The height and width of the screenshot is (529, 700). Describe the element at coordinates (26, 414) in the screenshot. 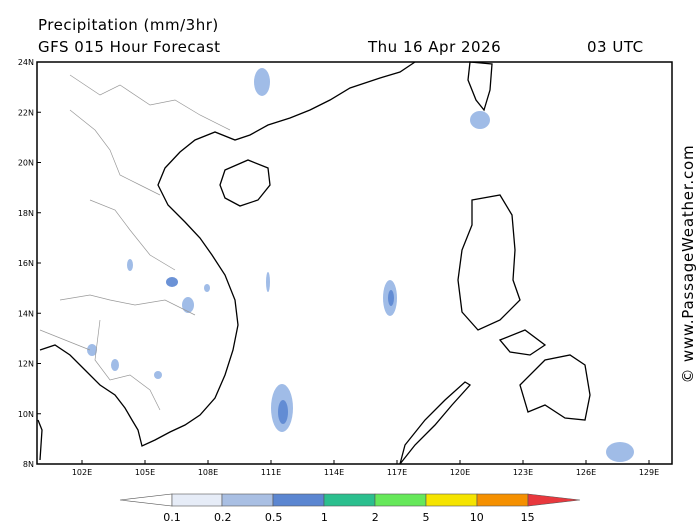

I see `lat-label: 10N` at that location.